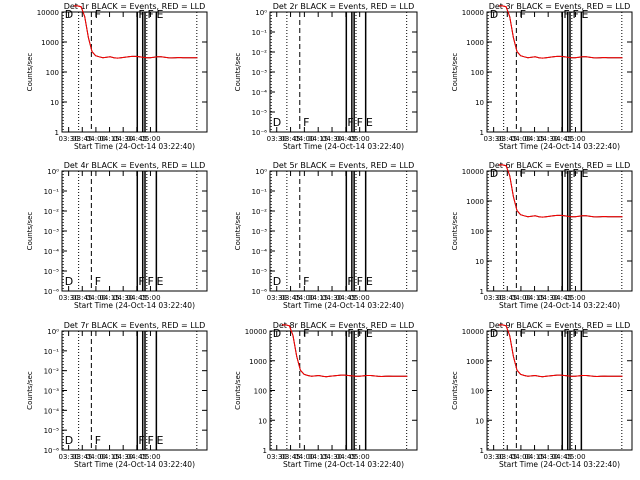 This screenshot has width=640, height=480. What do you see at coordinates (50, 43) in the screenshot?
I see `y-tick-label: 1000` at bounding box center [50, 43].